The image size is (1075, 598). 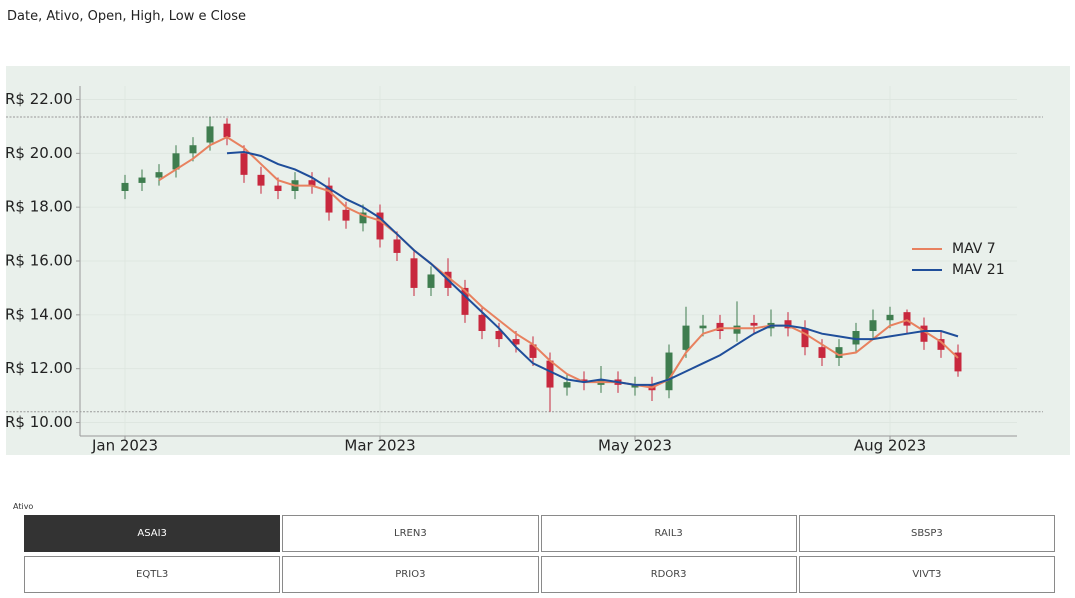 I want to click on y-tick-label: R$ 12.00, so click(x=39, y=368).